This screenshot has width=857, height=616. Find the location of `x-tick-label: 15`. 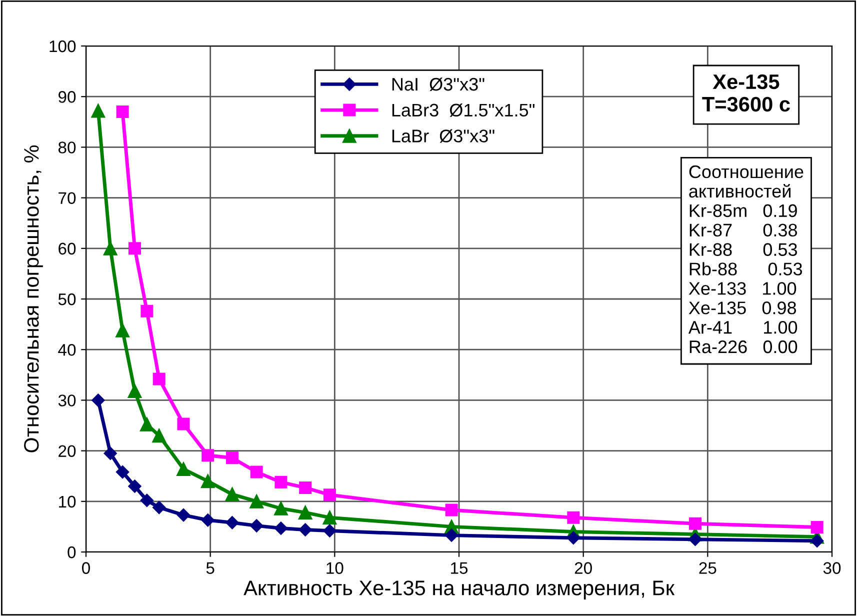

x-tick-label: 15 is located at coordinates (459, 568).